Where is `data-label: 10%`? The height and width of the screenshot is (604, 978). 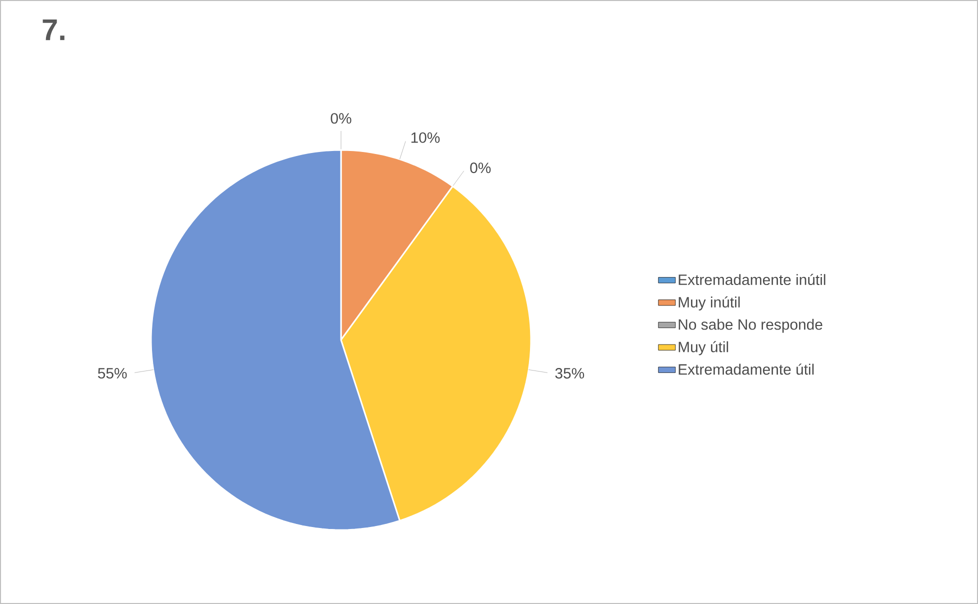 data-label: 10% is located at coordinates (425, 137).